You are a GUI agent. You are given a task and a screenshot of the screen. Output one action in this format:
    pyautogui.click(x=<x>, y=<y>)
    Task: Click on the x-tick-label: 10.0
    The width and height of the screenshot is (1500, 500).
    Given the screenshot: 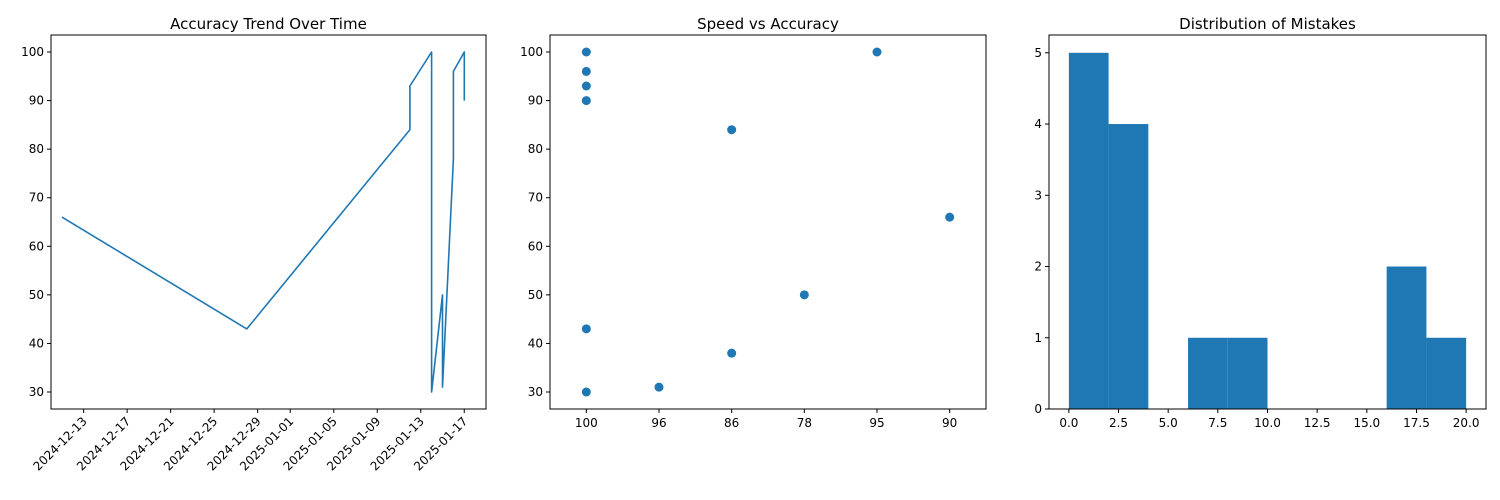 What is the action you would take?
    pyautogui.click(x=1267, y=423)
    